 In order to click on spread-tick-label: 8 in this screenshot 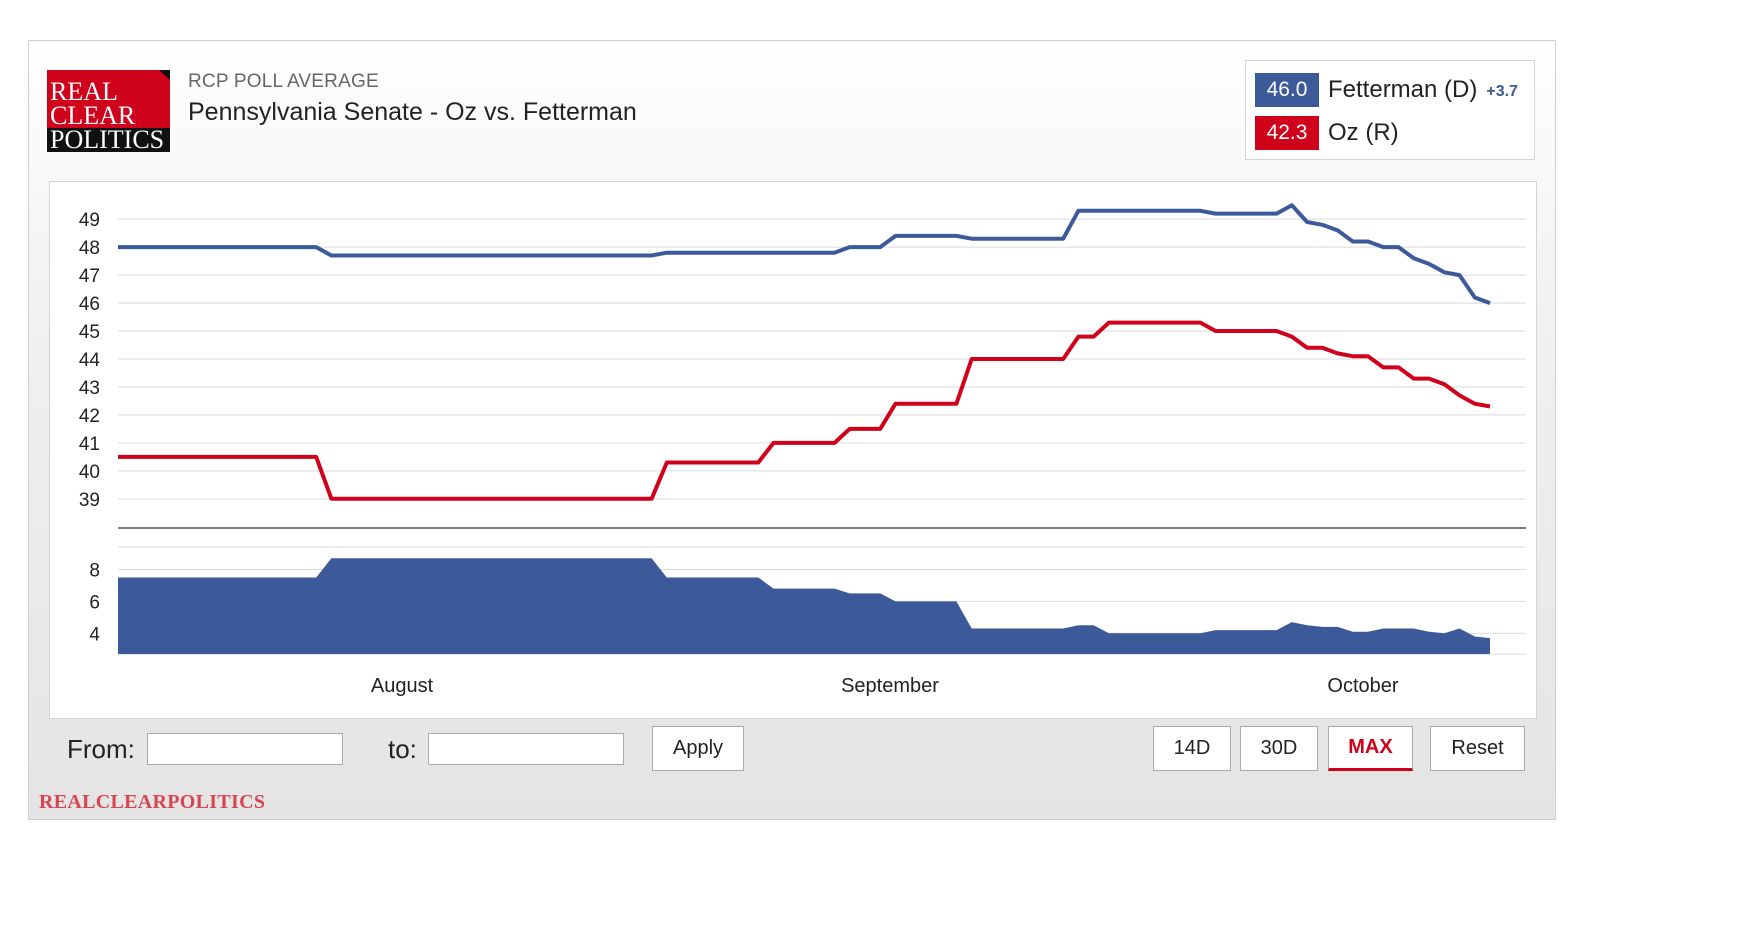, I will do `click(94, 571)`.